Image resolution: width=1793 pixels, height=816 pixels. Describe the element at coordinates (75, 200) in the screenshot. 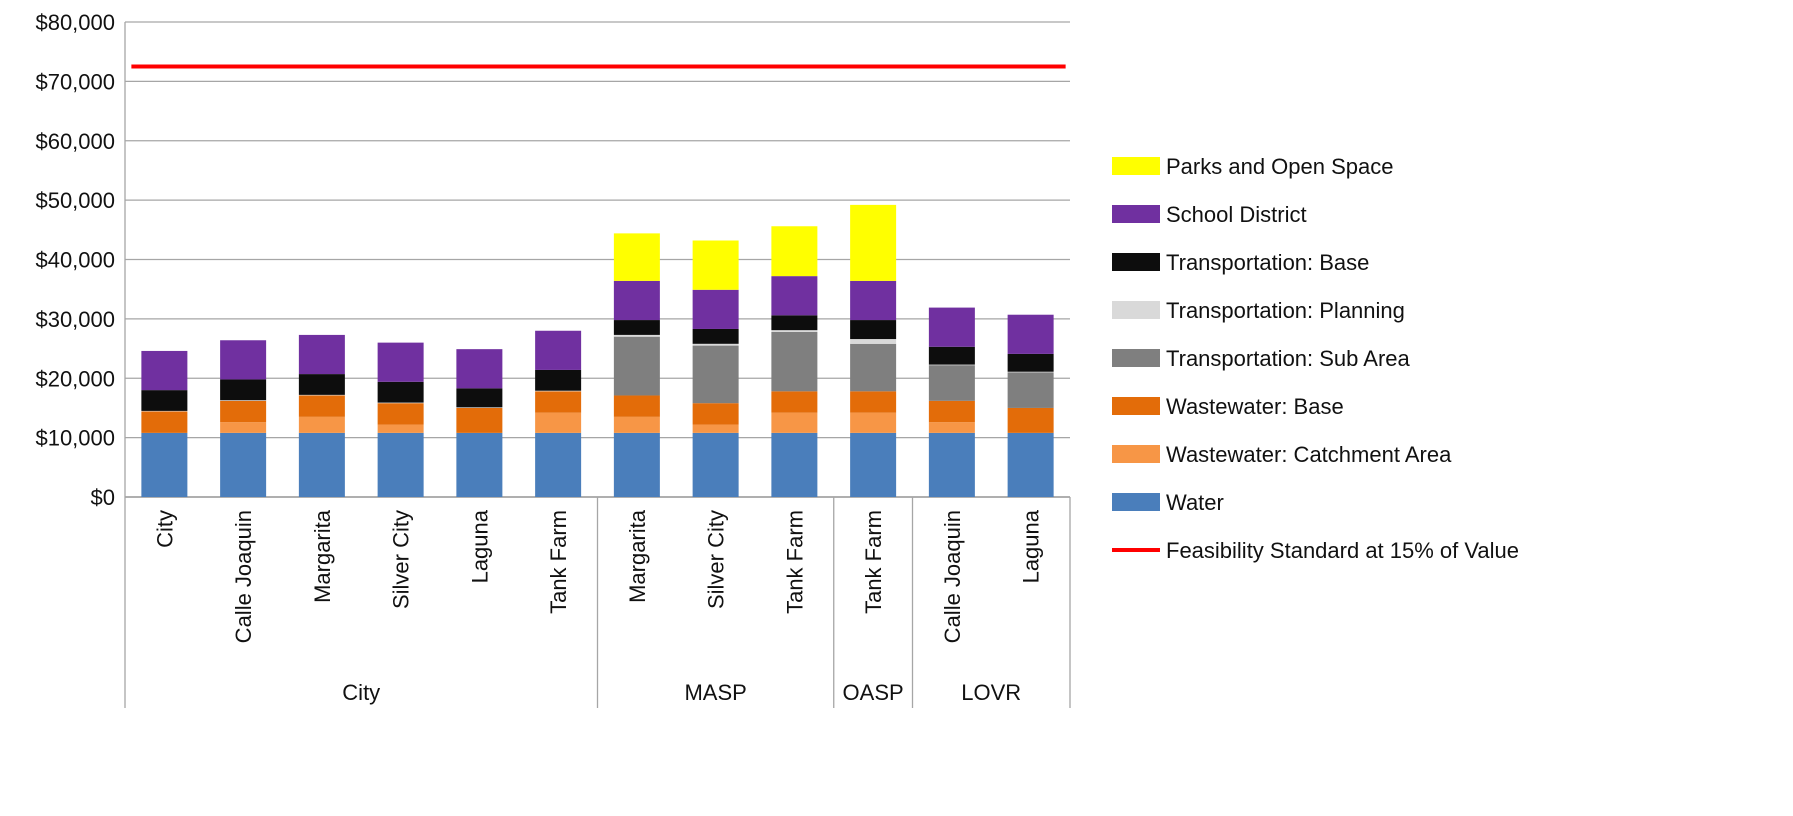

I see `y-tick-label: $50,000` at that location.